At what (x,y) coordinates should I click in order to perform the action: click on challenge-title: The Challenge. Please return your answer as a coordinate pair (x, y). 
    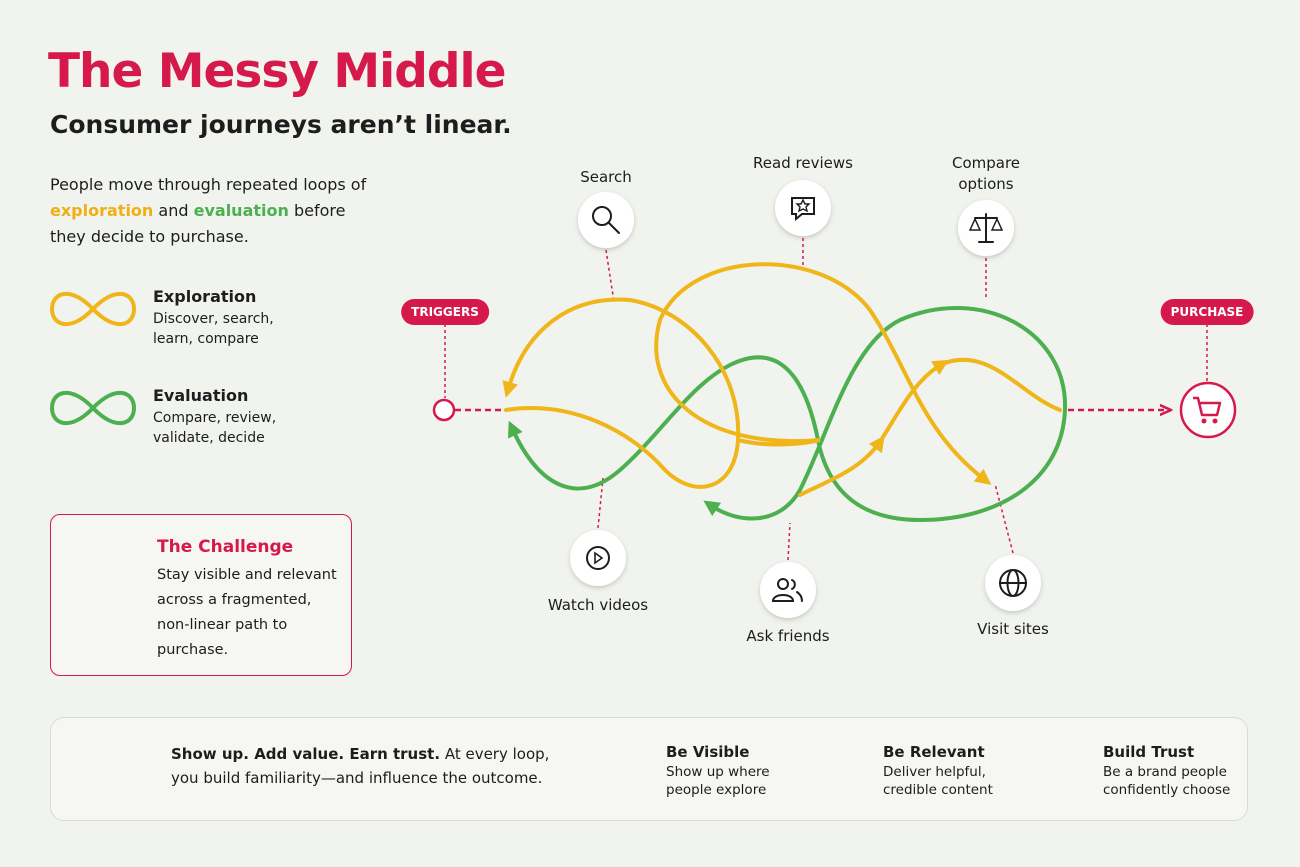
    Looking at the image, I should click on (225, 547).